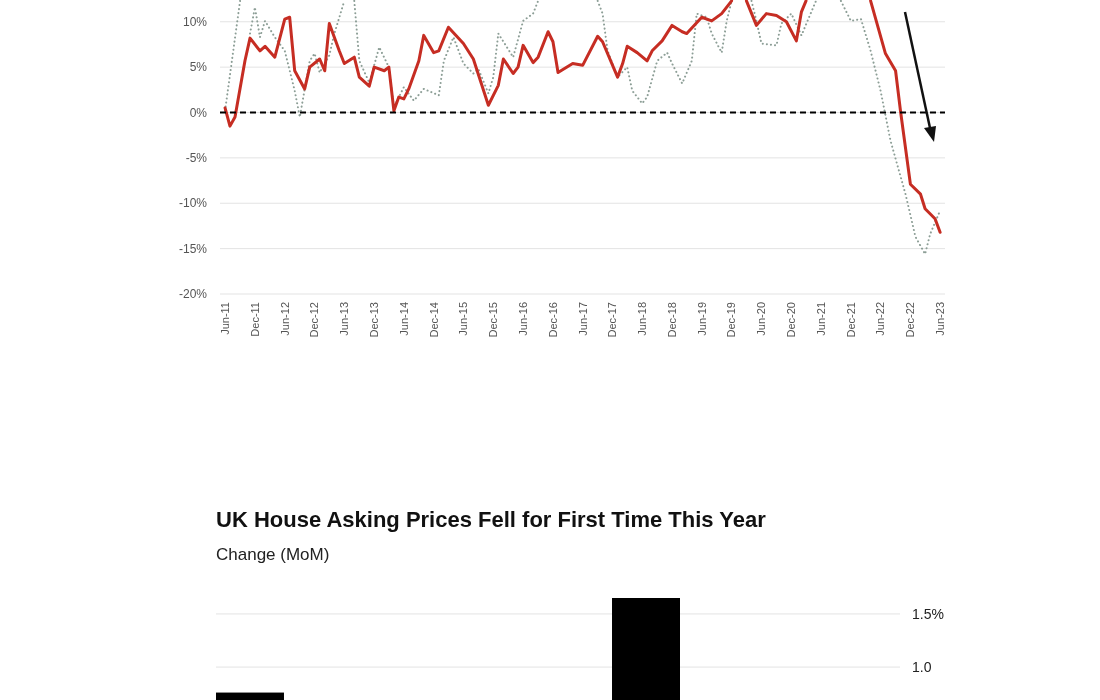  What do you see at coordinates (314, 320) in the screenshot?
I see `x-tick-label: Dec-12` at bounding box center [314, 320].